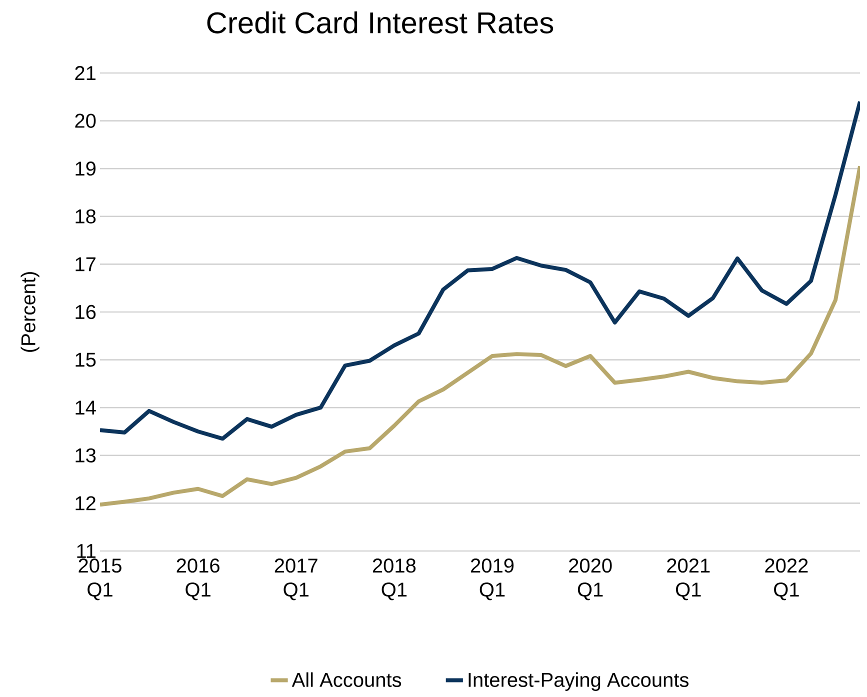 This screenshot has width=867, height=697. I want to click on legend-label: All Accounts, so click(347, 679).